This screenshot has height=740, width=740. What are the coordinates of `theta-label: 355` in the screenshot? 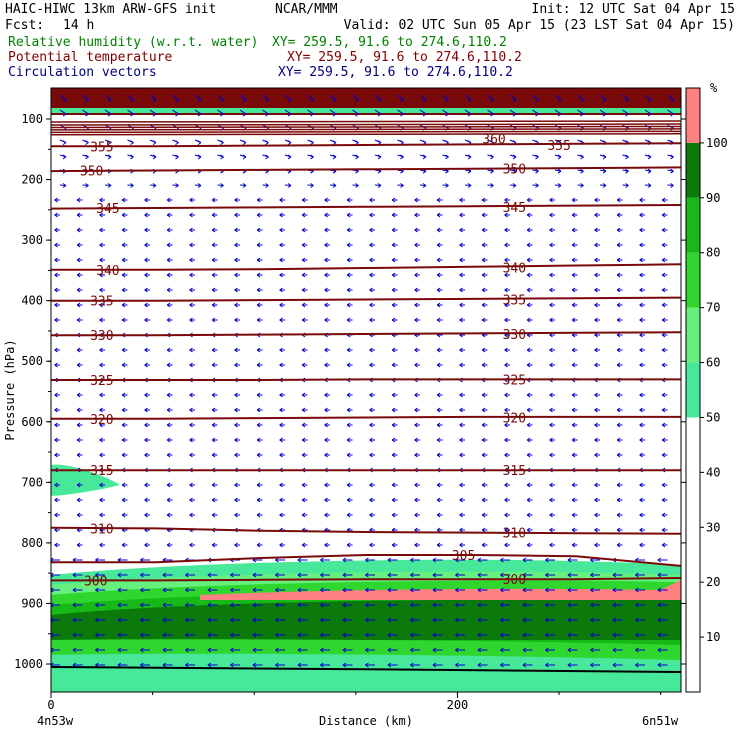 It's located at (558, 146).